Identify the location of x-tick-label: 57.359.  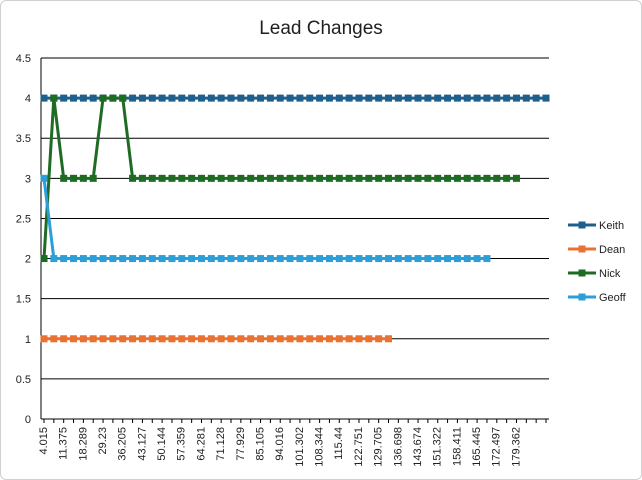
(182, 444).